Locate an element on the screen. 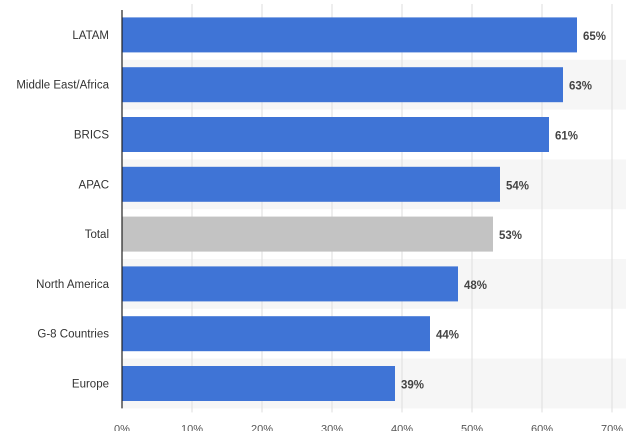  value-label: 53% is located at coordinates (510, 236).